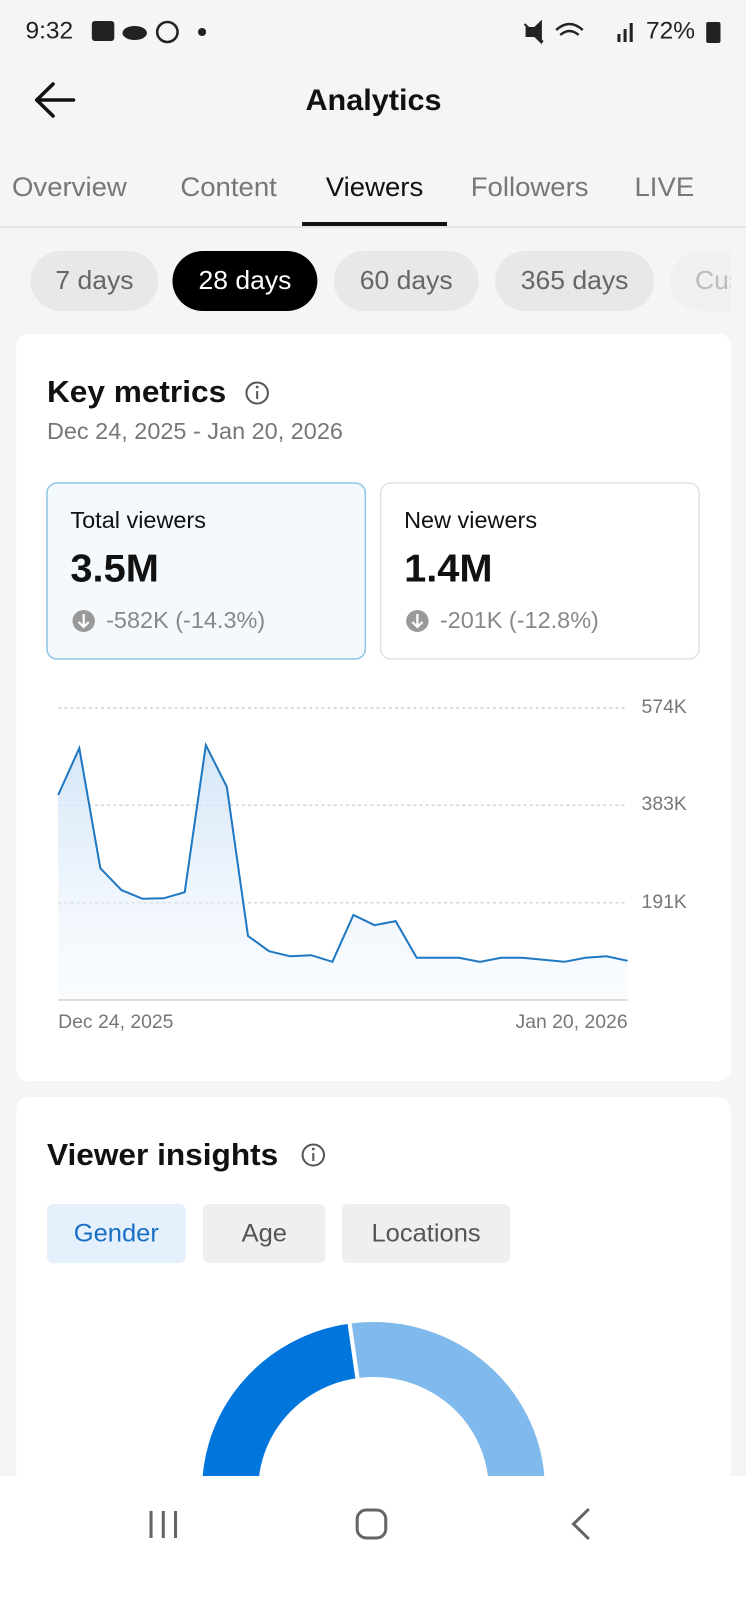 This screenshot has height=1600, width=746. What do you see at coordinates (664, 902) in the screenshot?
I see `y-tick-label: 191K` at bounding box center [664, 902].